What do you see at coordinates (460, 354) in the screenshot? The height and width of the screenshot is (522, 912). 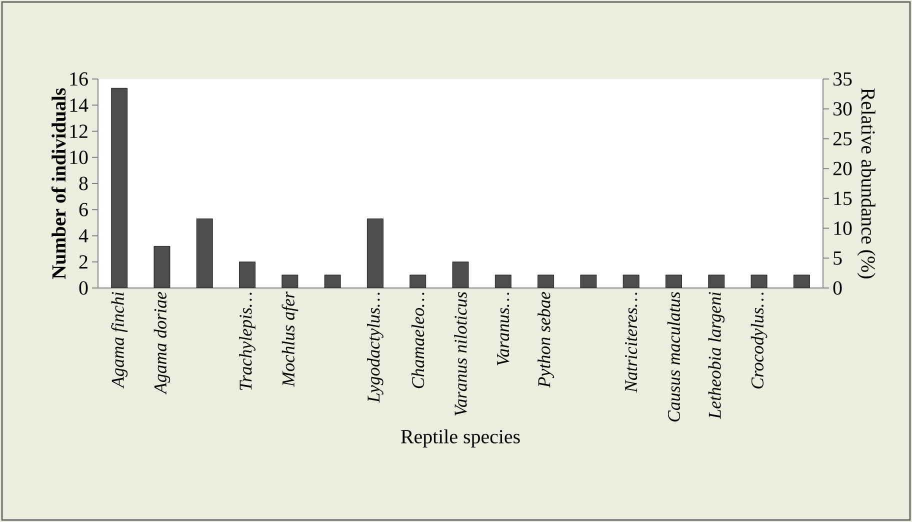 I see `x-tick-label: Varanus niloticus` at bounding box center [460, 354].